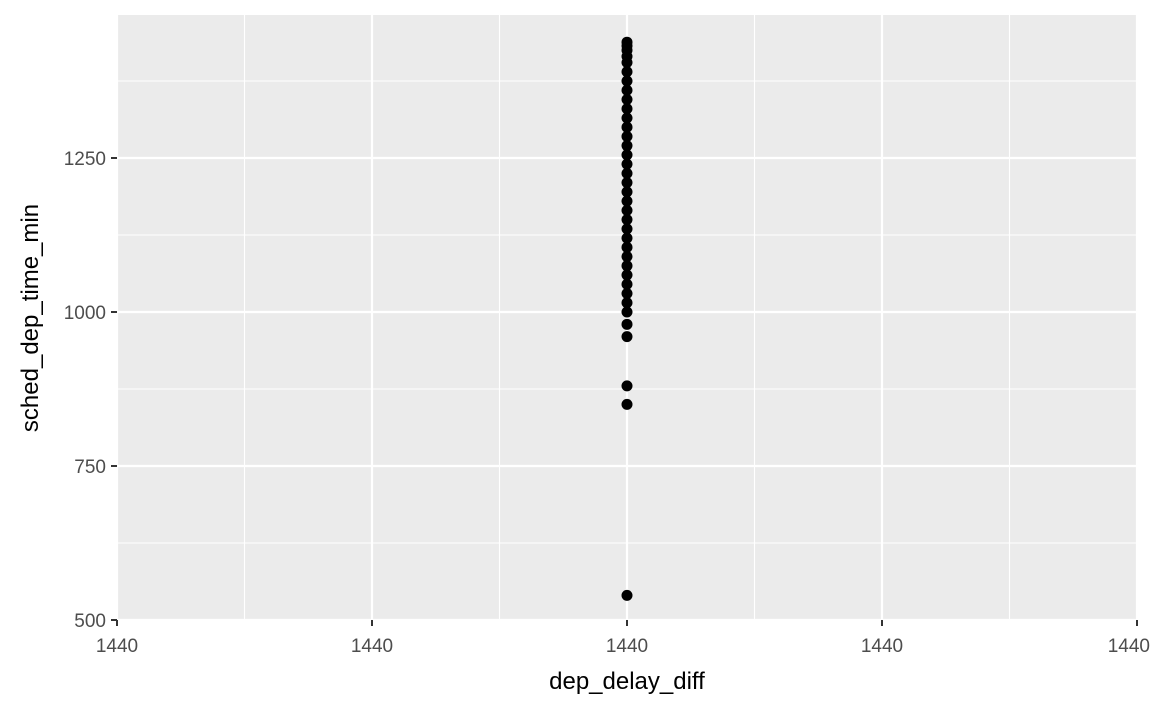 This screenshot has height=711, width=1152. Describe the element at coordinates (90, 621) in the screenshot. I see `y-tick-label: 500` at that location.